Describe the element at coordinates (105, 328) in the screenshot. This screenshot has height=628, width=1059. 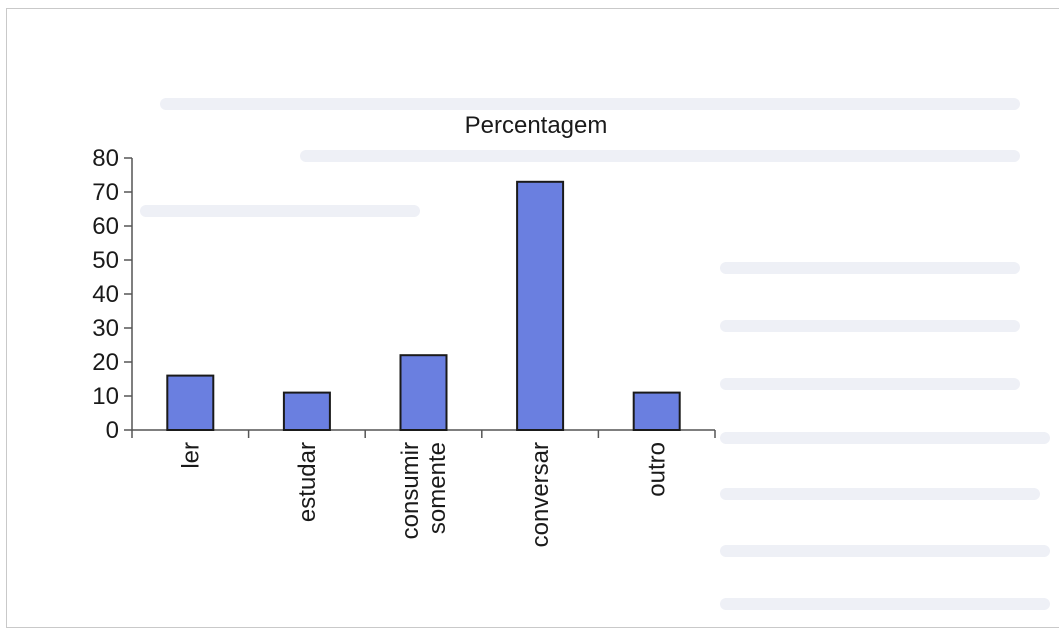
I see `y-tick-label: 30` at that location.